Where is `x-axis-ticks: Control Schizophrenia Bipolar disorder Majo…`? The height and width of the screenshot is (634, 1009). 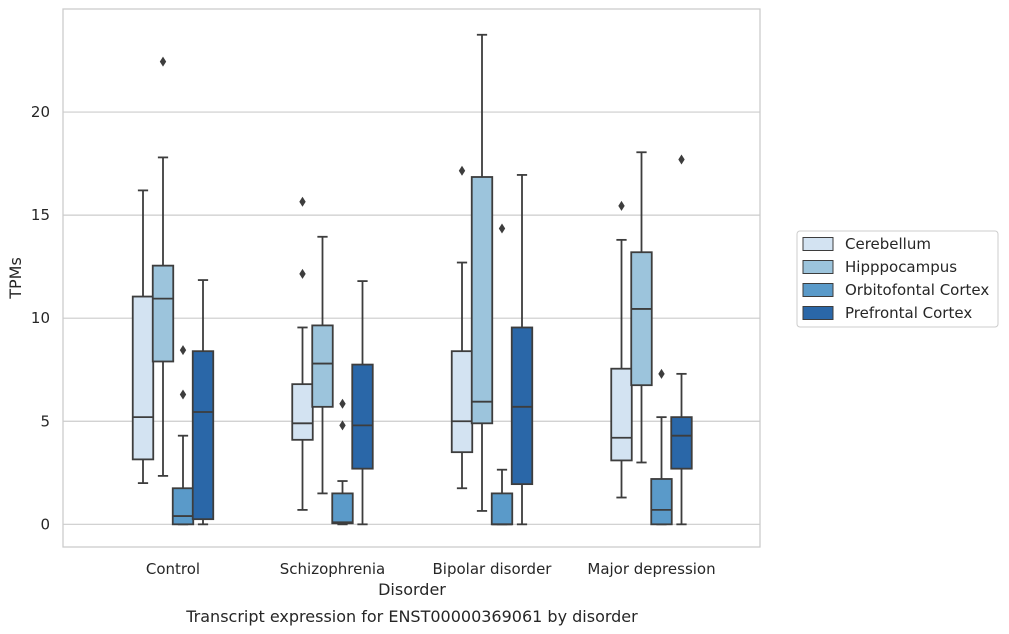
x-axis-ticks: Control Schizophrenia Bipolar disorder Majo… is located at coordinates (431, 569).